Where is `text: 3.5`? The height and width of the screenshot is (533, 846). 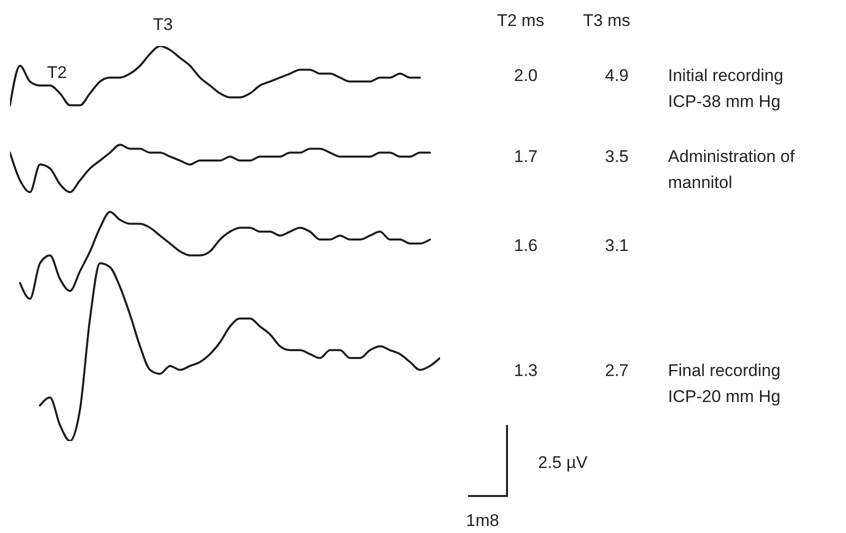
text: 3.5 is located at coordinates (617, 157).